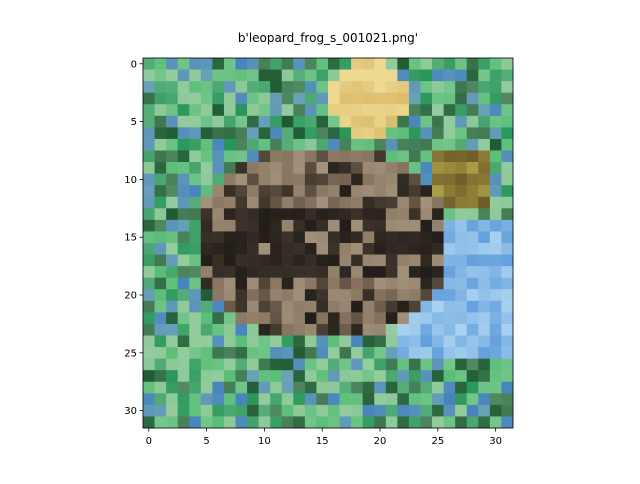 The height and width of the screenshot is (484, 640). I want to click on x-tick-label: 15, so click(322, 441).